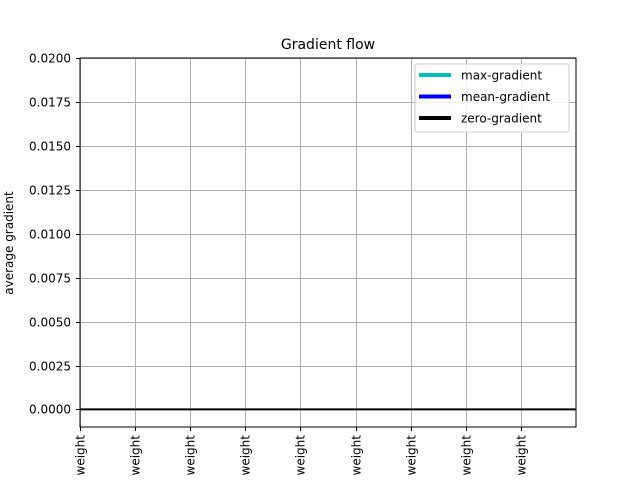 The width and height of the screenshot is (640, 480). I want to click on legend-label: zero-gradient, so click(501, 119).